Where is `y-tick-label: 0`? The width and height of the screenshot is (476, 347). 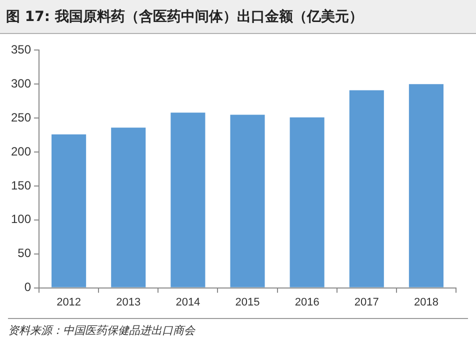
y-tick-label: 0 is located at coordinates (28, 287).